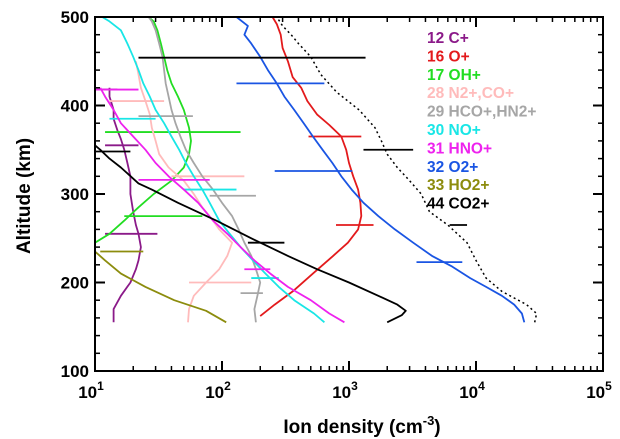 The image size is (620, 439). Describe the element at coordinates (75, 106) in the screenshot. I see `y-tick-label: 400` at that location.